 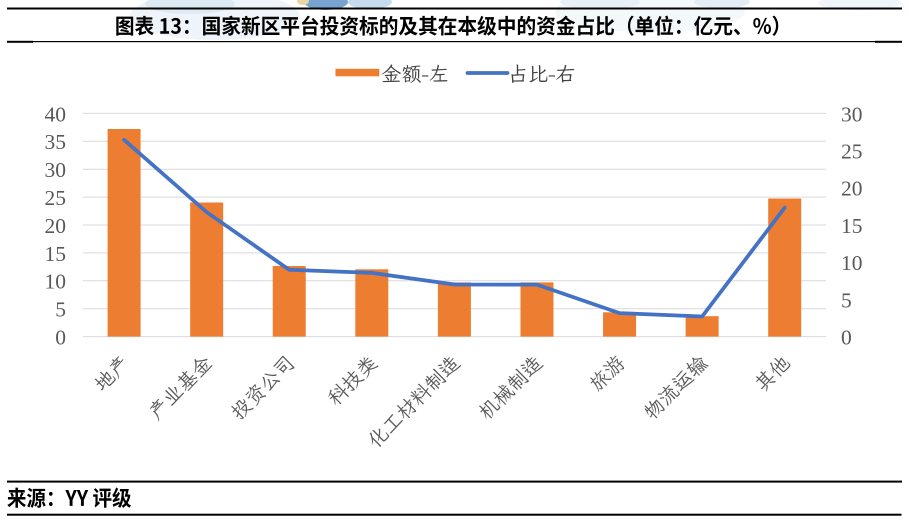 What do you see at coordinates (56, 114) in the screenshot?
I see `svg-text: 40` at bounding box center [56, 114].